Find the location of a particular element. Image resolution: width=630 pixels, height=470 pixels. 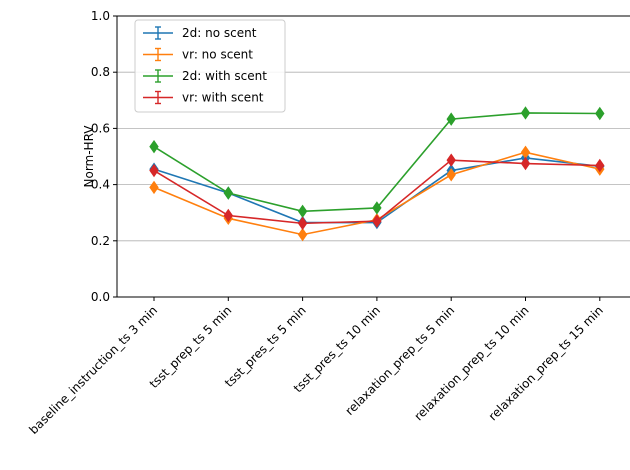

y-axis-label: Norm-HRV is located at coordinates (89, 156).